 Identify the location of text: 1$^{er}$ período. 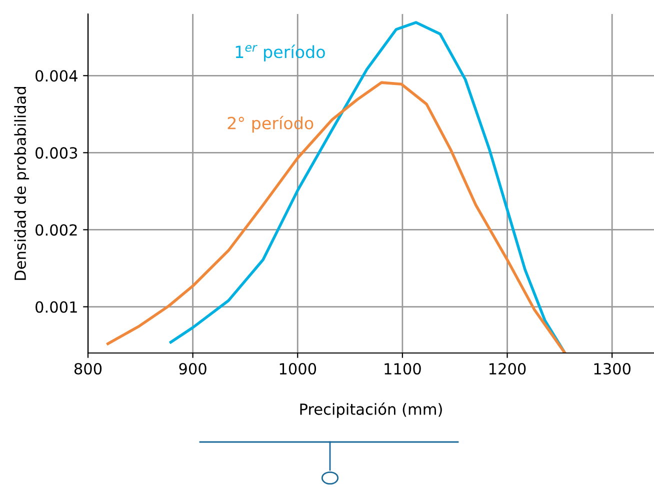
(280, 53).